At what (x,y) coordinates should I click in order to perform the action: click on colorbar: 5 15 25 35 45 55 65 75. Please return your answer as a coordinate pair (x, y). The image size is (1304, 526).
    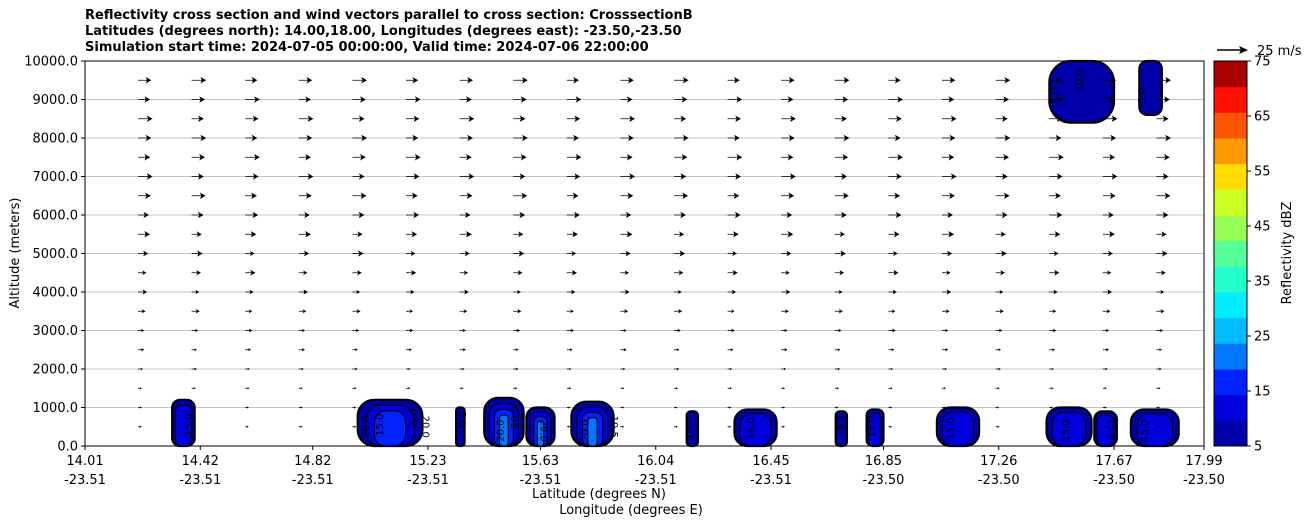
    Looking at the image, I should click on (1242, 255).